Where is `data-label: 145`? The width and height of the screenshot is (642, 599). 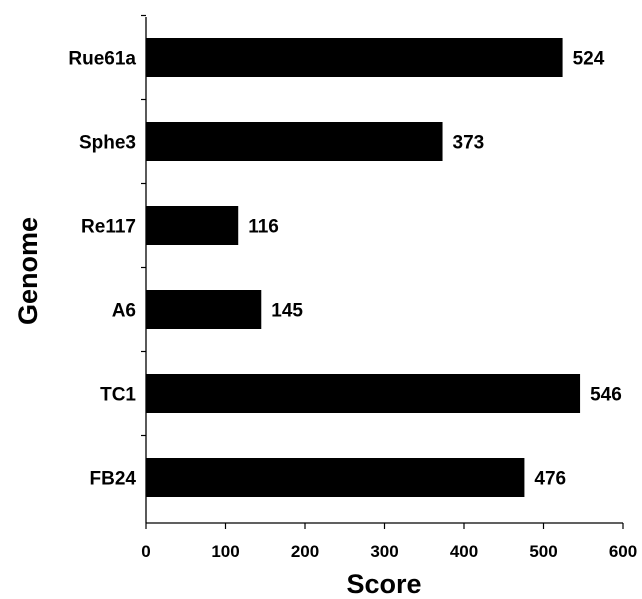 data-label: 145 is located at coordinates (287, 311).